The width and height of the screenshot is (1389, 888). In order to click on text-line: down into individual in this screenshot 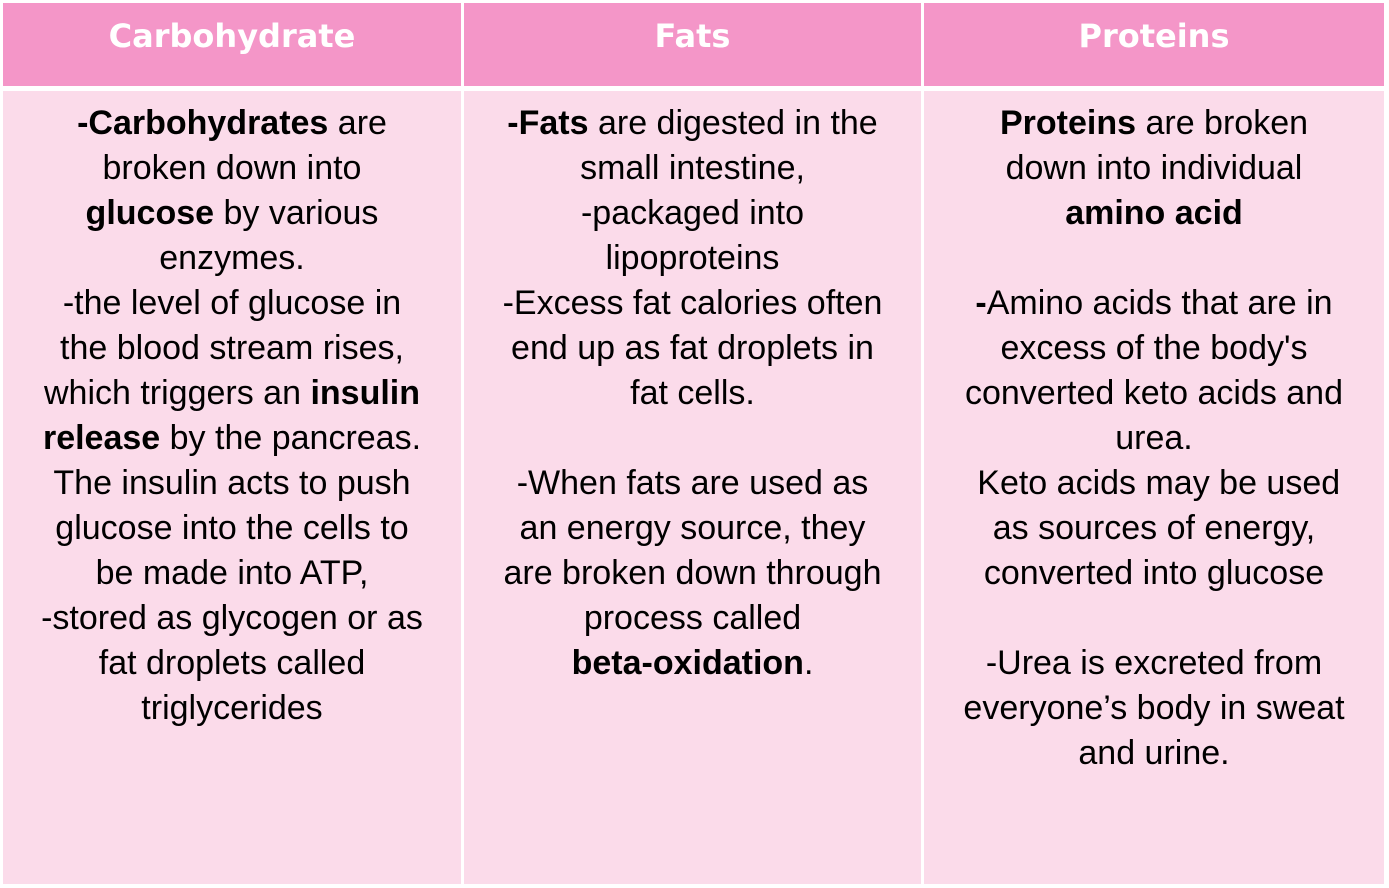, I will do `click(1154, 168)`.